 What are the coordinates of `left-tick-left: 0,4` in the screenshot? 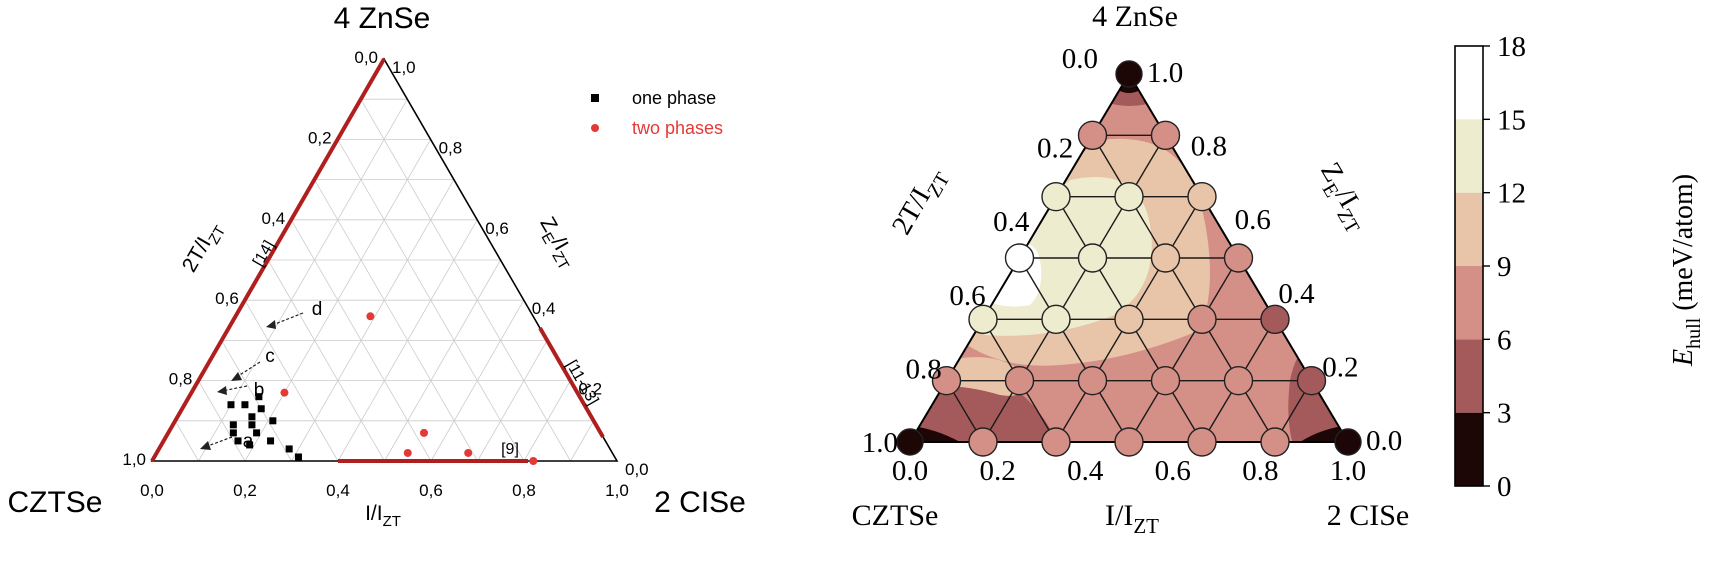 It's located at (274, 218).